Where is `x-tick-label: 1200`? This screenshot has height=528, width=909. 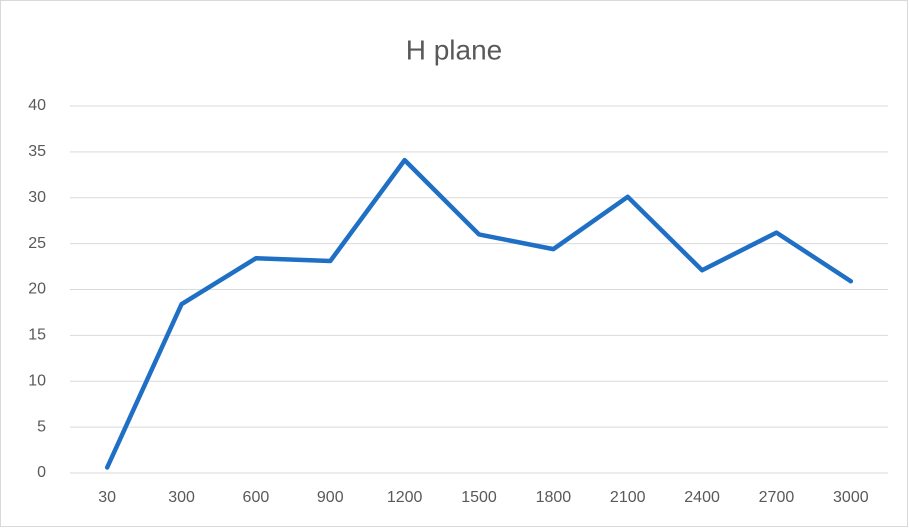 x-tick-label: 1200 is located at coordinates (405, 497).